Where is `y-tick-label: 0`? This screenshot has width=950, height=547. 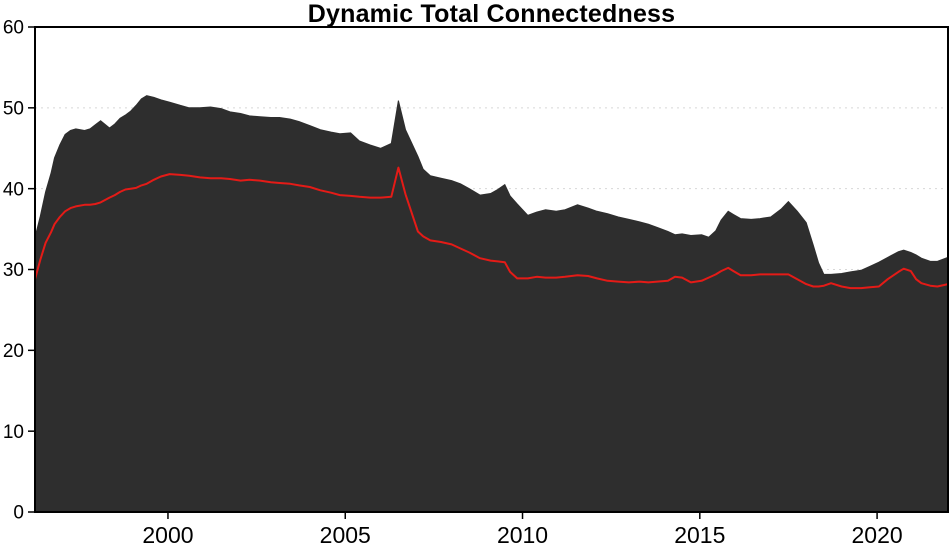 y-tick-label: 0 is located at coordinates (18, 513).